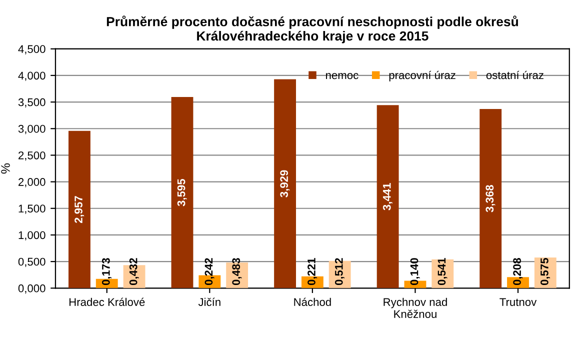 This screenshot has width=584, height=337. What do you see at coordinates (313, 272) in the screenshot?
I see `data-label: 0,221` at bounding box center [313, 272].